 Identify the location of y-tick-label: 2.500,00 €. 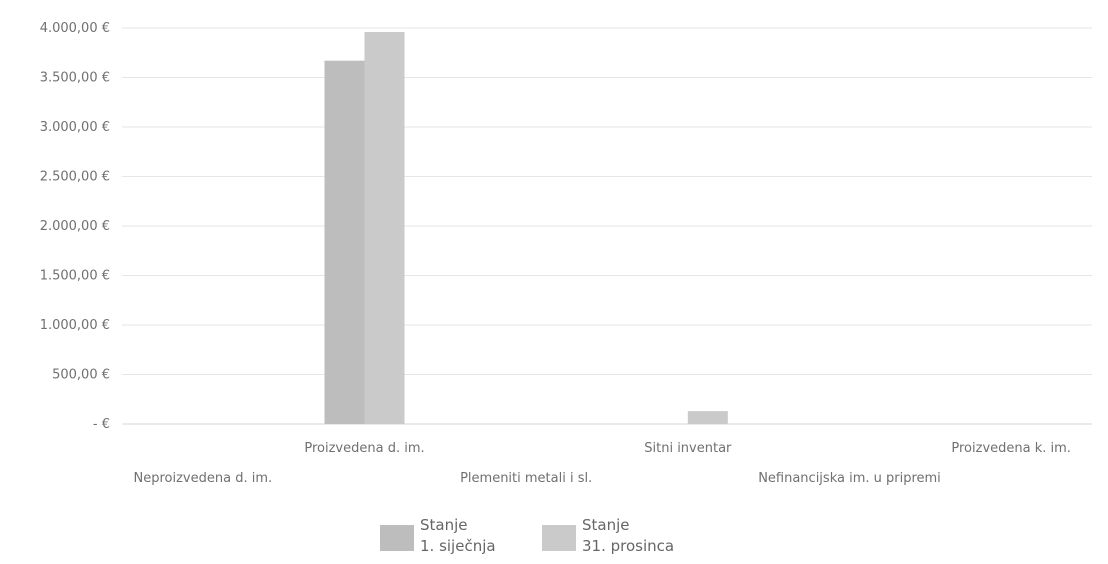
(75, 177).